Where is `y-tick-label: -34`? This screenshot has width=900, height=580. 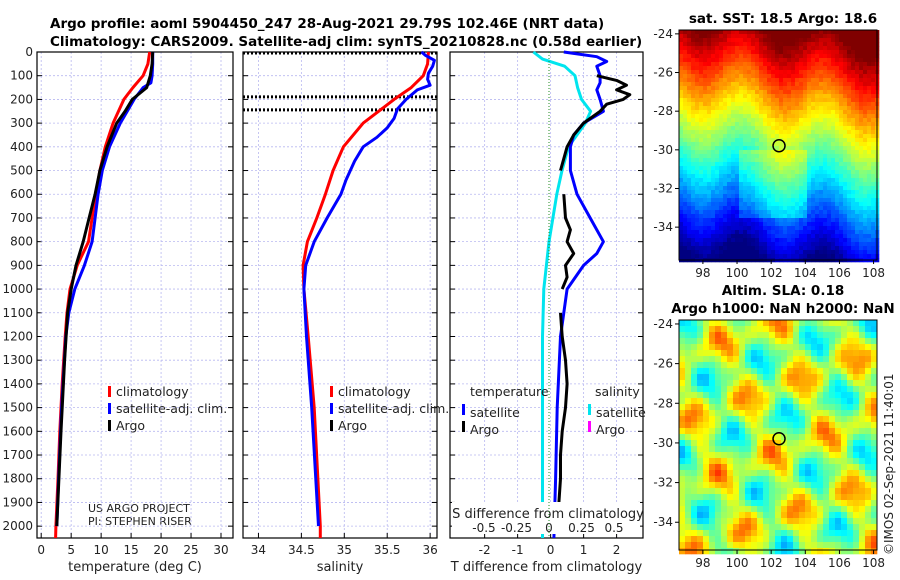
y-tick-label: -34 is located at coordinates (663, 522).